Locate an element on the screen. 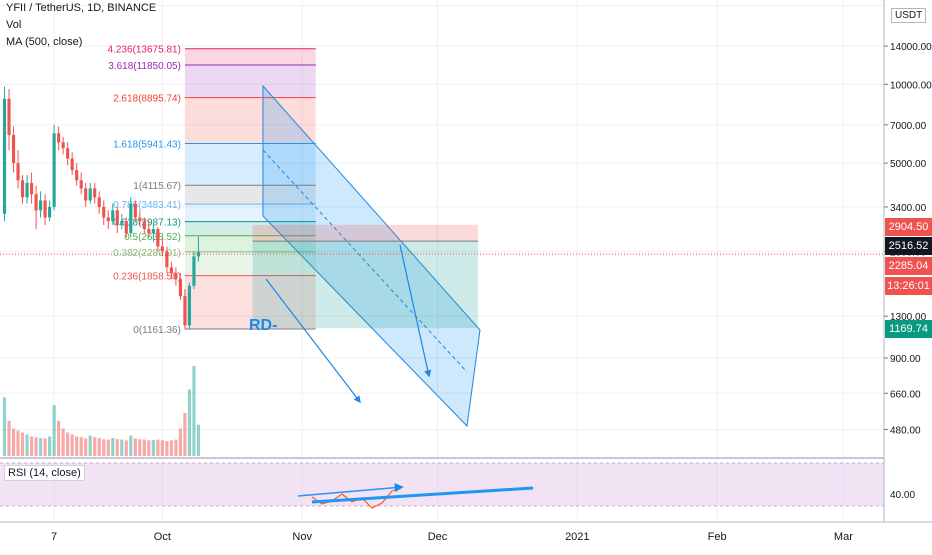 The height and width of the screenshot is (555, 932). rsi-arrow is located at coordinates (350, 490).